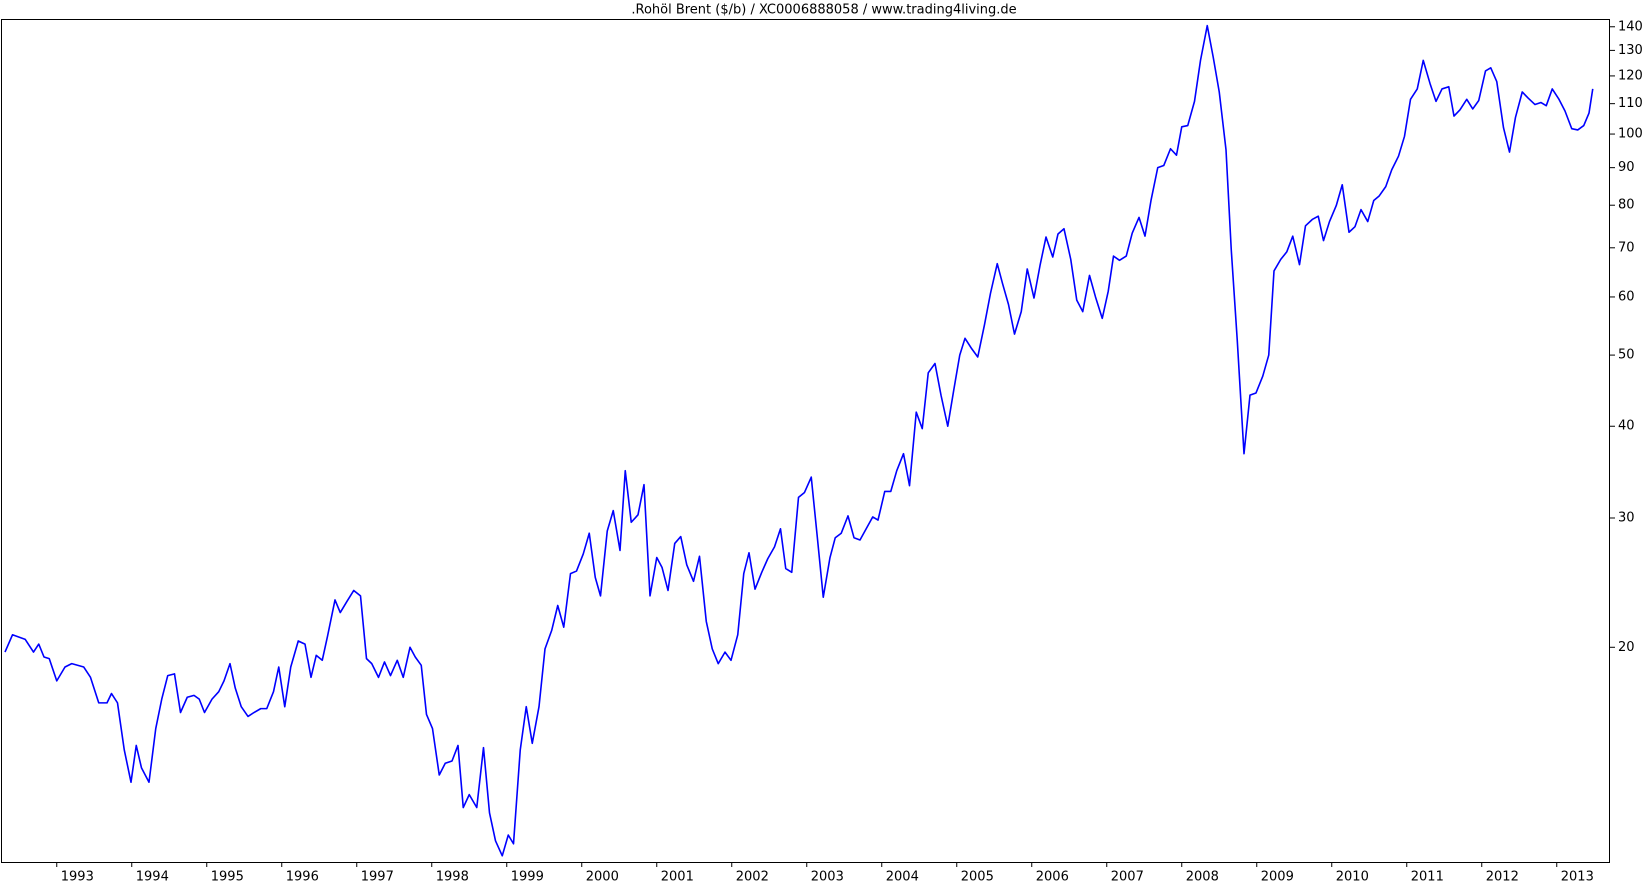  What do you see at coordinates (77, 877) in the screenshot?
I see `x-tick-label: 1993` at bounding box center [77, 877].